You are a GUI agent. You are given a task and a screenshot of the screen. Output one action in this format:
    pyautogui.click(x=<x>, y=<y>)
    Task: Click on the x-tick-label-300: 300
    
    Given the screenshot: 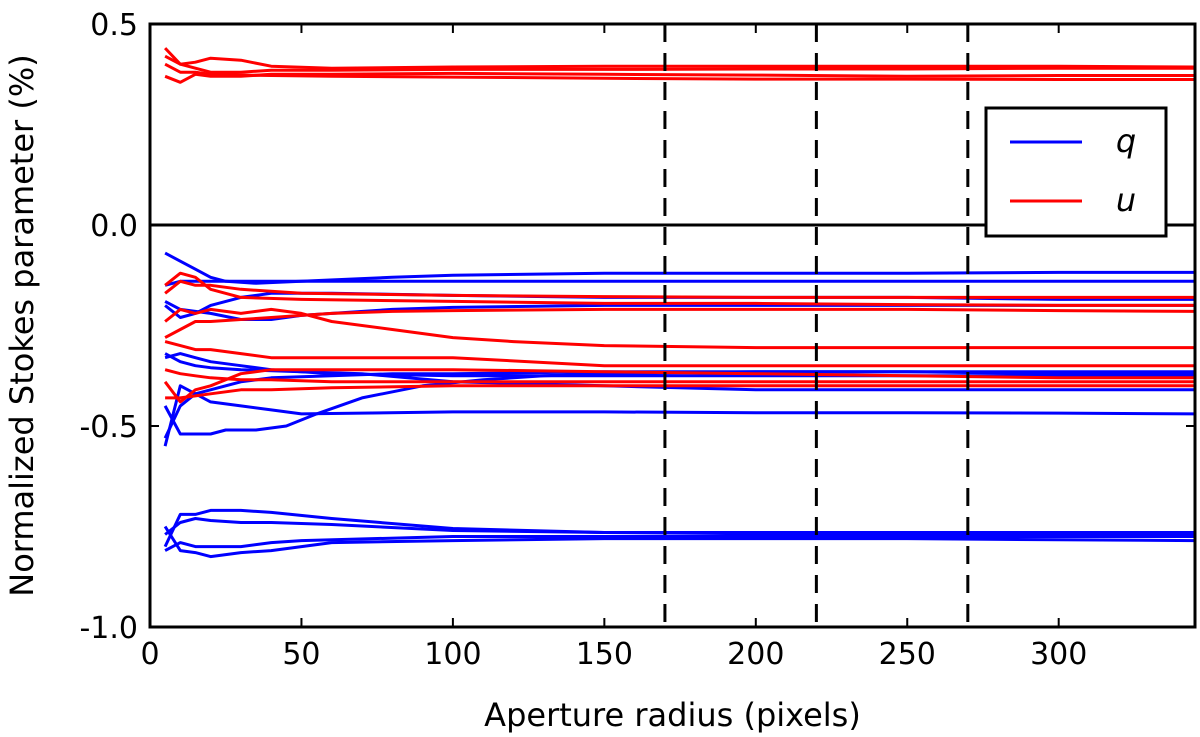 What is the action you would take?
    pyautogui.click(x=1058, y=654)
    